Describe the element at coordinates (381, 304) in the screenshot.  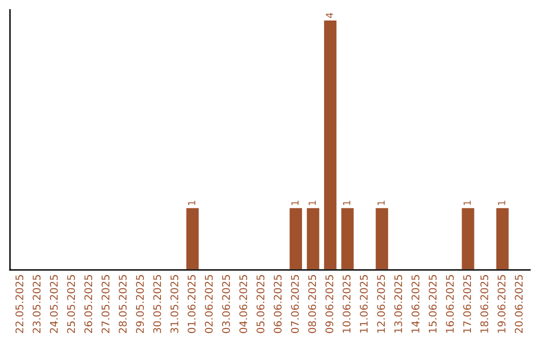
I see `x-tick-label: 12.06.2025` at that location.